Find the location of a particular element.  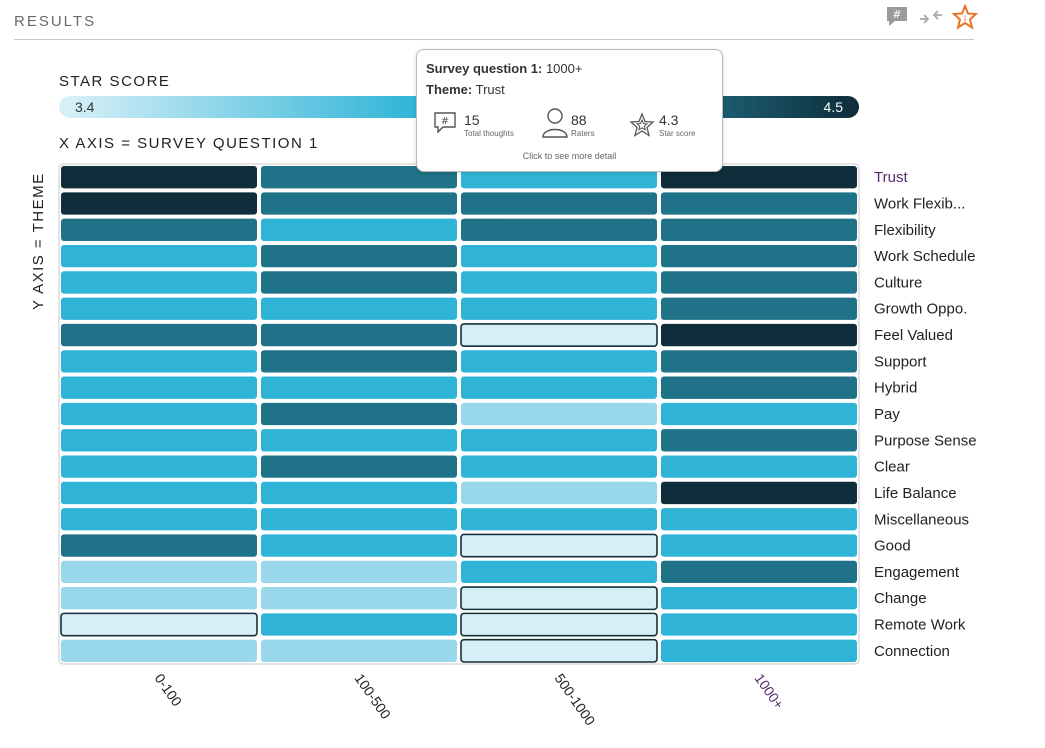

y-tick-label: Clear is located at coordinates (892, 467).